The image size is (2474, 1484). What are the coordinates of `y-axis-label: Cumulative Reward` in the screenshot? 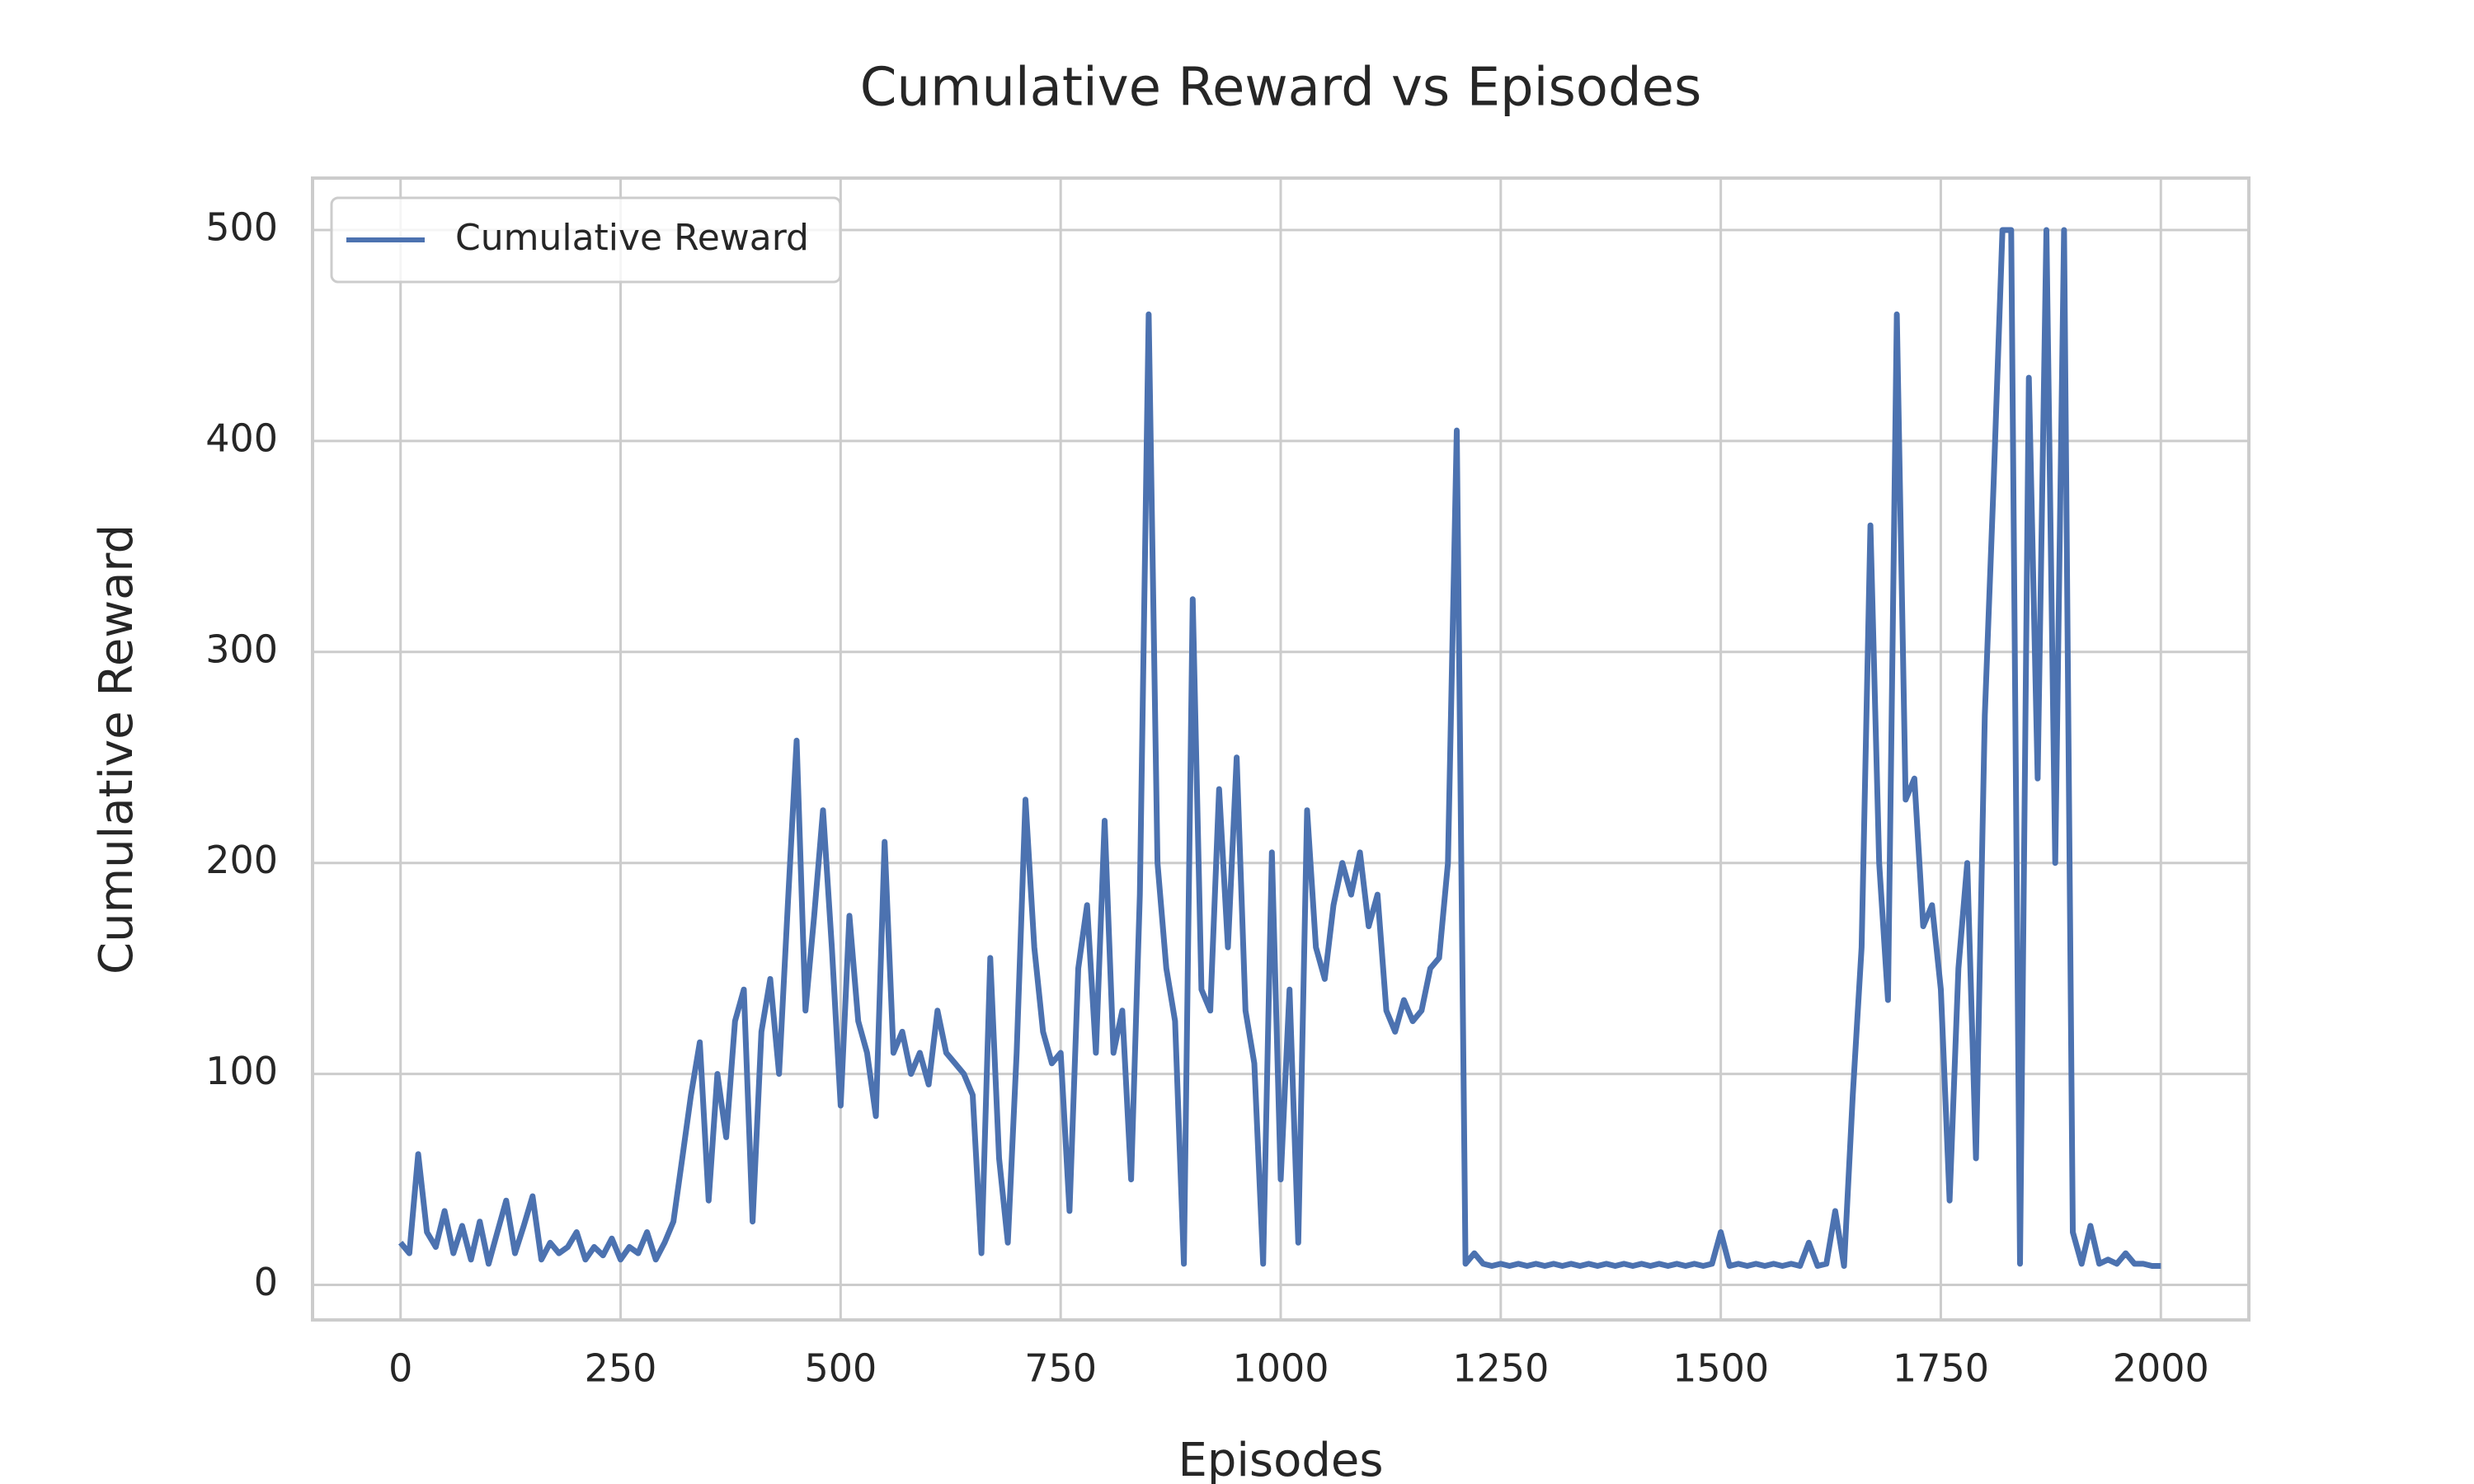 It's located at (116, 749).